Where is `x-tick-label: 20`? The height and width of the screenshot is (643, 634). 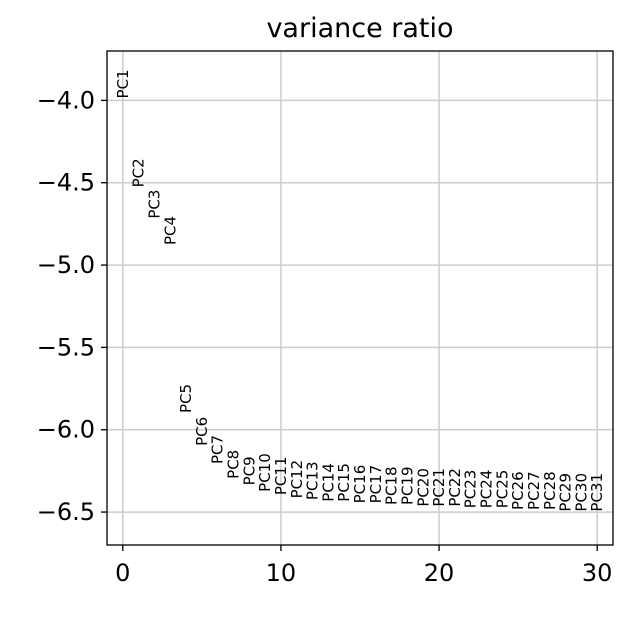
x-tick-label: 20 is located at coordinates (439, 573).